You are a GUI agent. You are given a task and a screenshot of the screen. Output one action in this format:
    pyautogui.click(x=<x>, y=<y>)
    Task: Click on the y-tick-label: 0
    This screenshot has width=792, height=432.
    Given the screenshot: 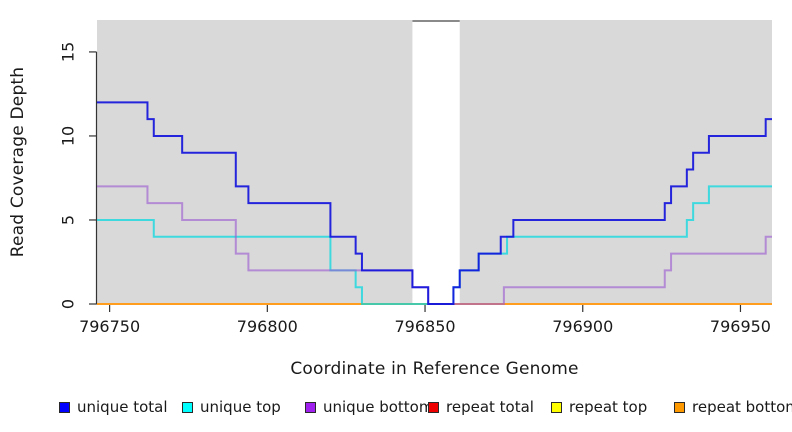 What is the action you would take?
    pyautogui.click(x=68, y=304)
    